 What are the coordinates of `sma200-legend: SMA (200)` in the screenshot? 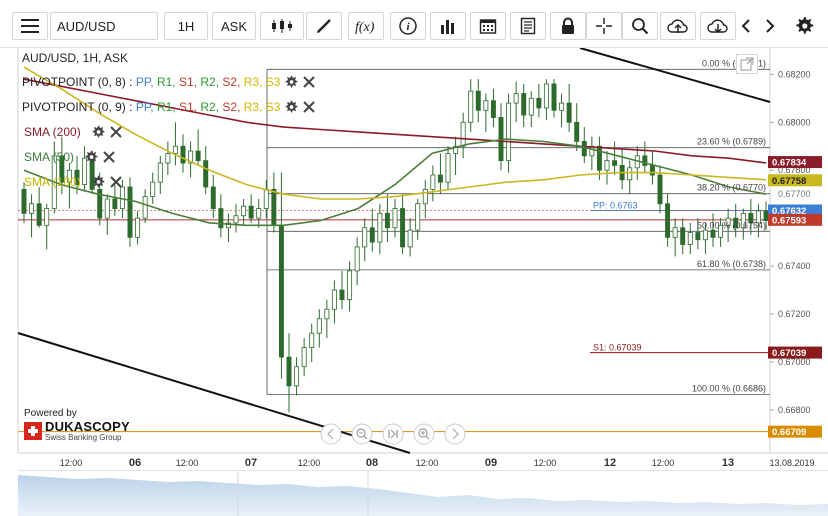 It's located at (73, 132).